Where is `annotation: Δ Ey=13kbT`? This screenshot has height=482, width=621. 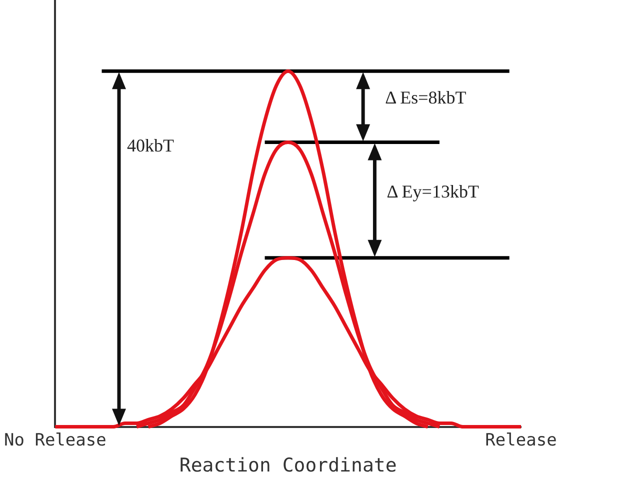 annotation: Δ Ey=13kbT is located at coordinates (432, 191).